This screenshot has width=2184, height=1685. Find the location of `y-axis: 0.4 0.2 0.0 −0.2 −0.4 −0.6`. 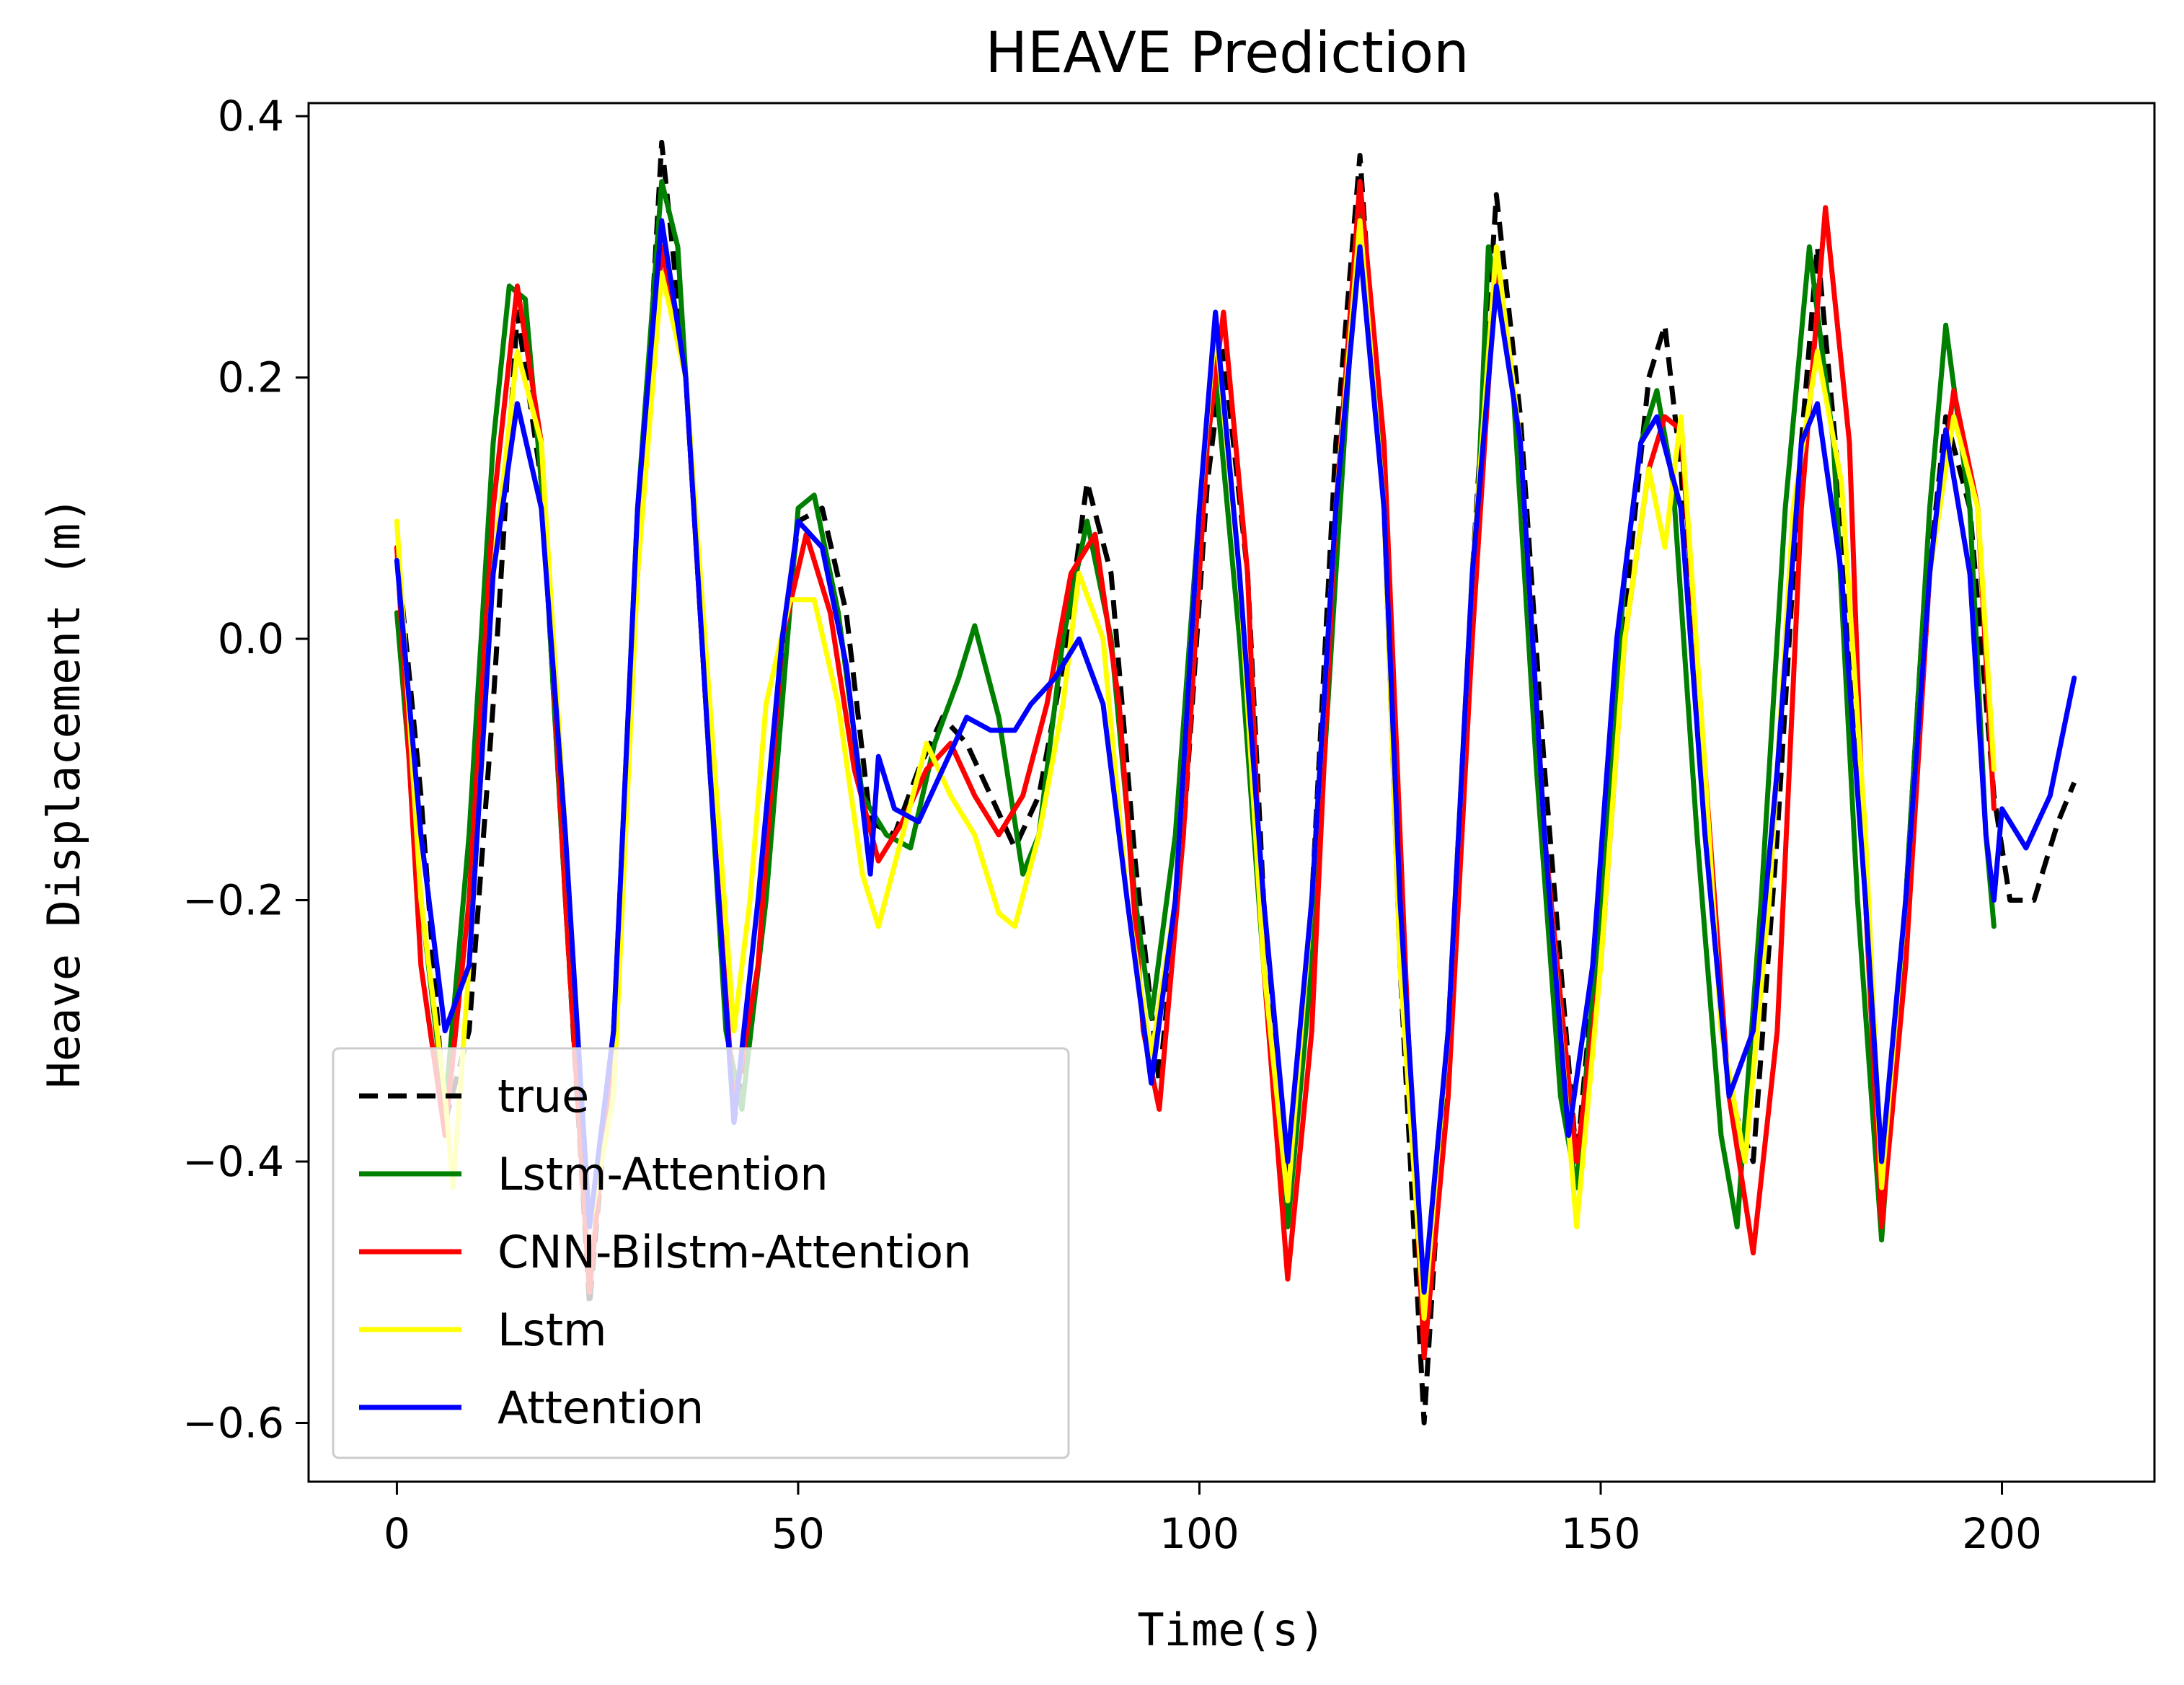

y-axis: 0.4 0.2 0.0 −0.2 −0.4 −0.6 is located at coordinates (245, 769).